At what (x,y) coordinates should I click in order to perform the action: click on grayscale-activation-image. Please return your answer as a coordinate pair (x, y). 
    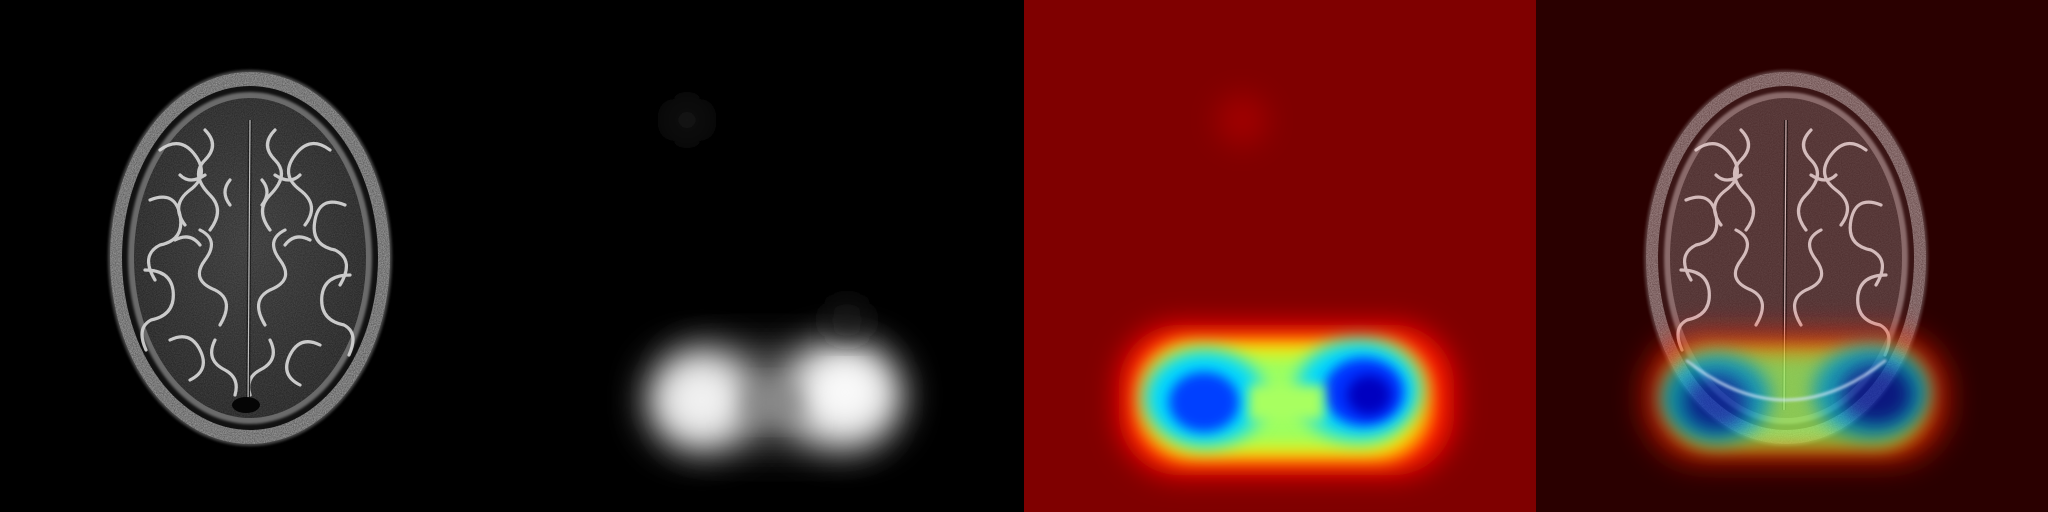
    Looking at the image, I should click on (774, 274).